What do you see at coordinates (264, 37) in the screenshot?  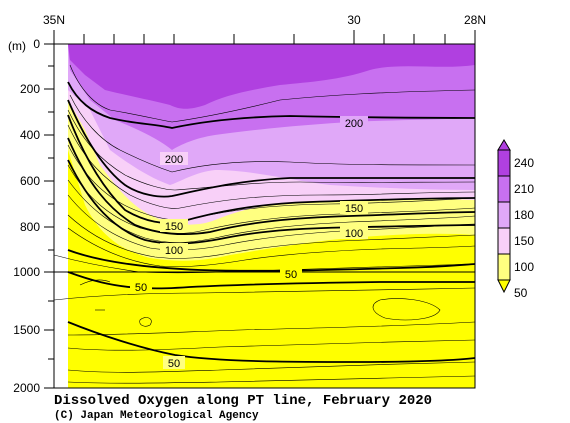 I see `top-axis` at bounding box center [264, 37].